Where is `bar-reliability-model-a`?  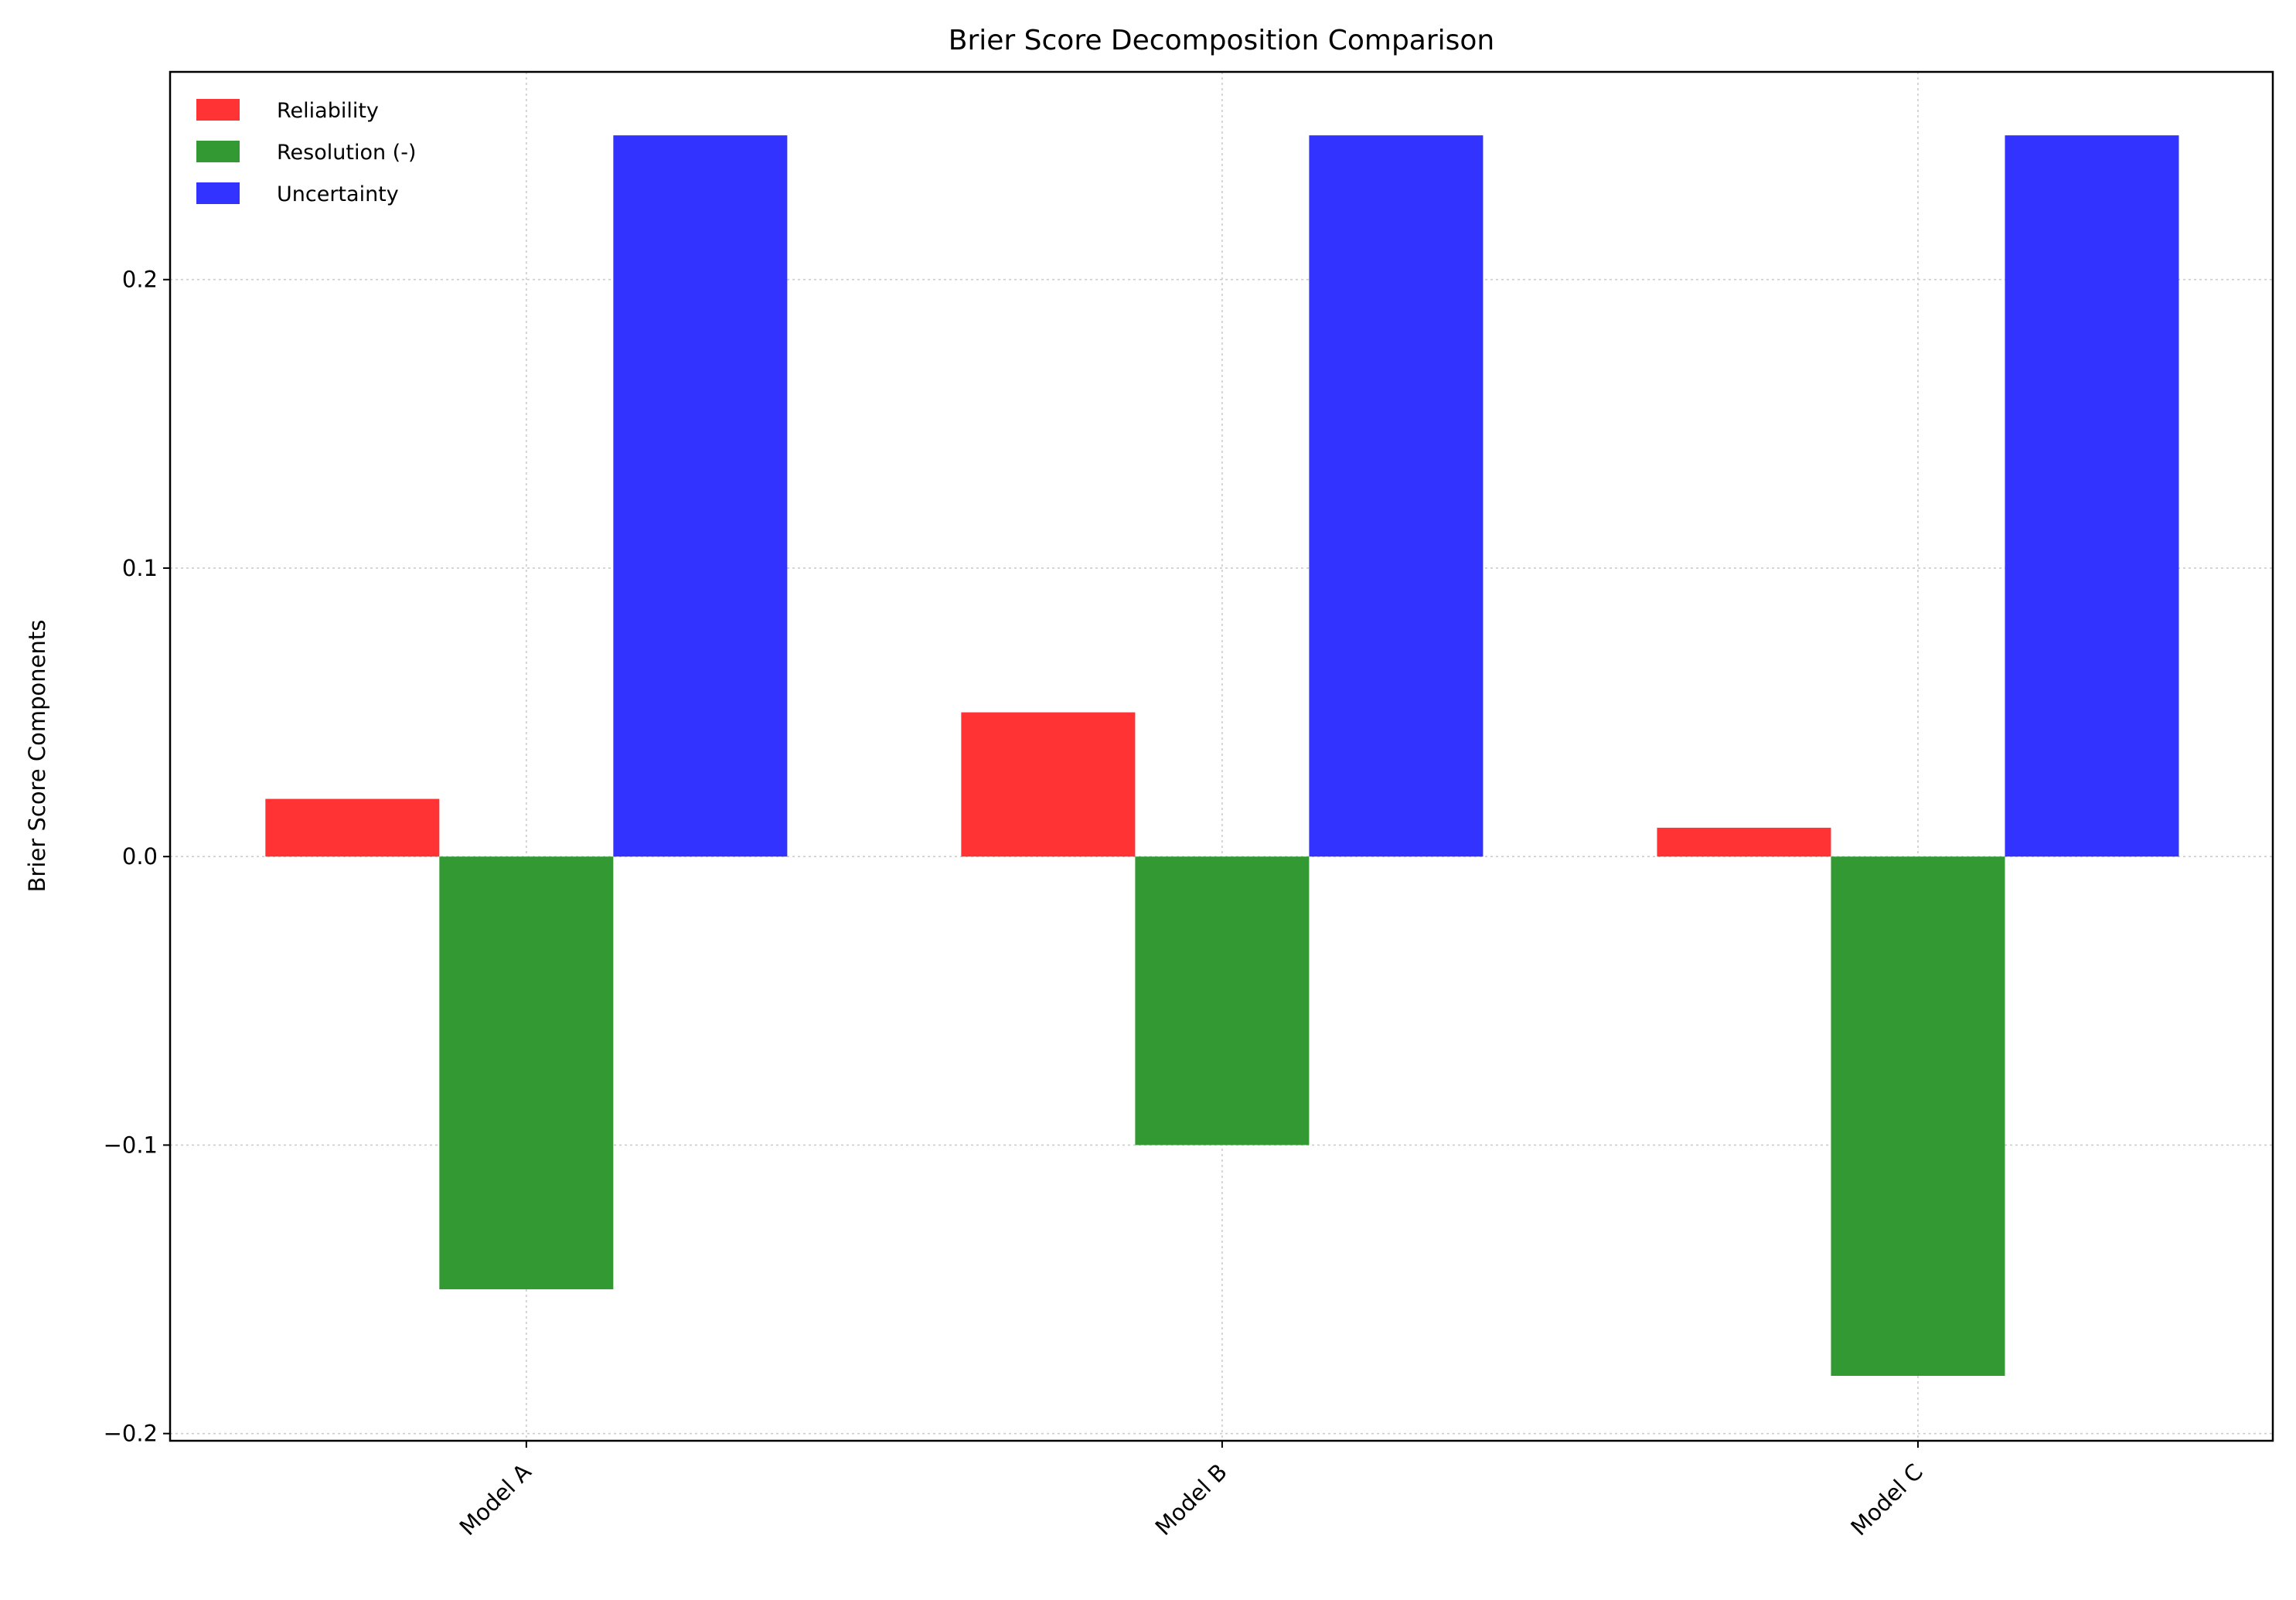 bar-reliability-model-a is located at coordinates (352, 827).